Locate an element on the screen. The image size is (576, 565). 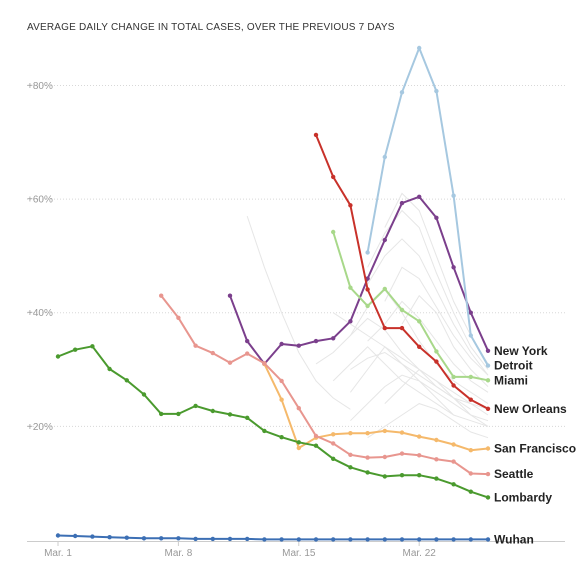
series-label-wuhan: Wuhan is located at coordinates (514, 539).